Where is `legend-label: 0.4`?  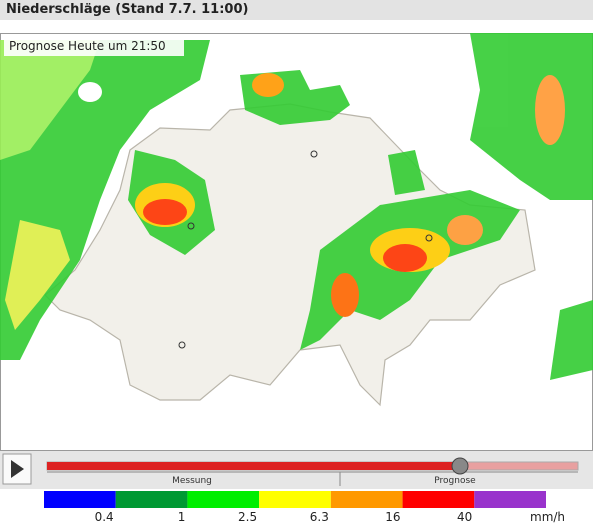
legend-label: 0.4 is located at coordinates (104, 517).